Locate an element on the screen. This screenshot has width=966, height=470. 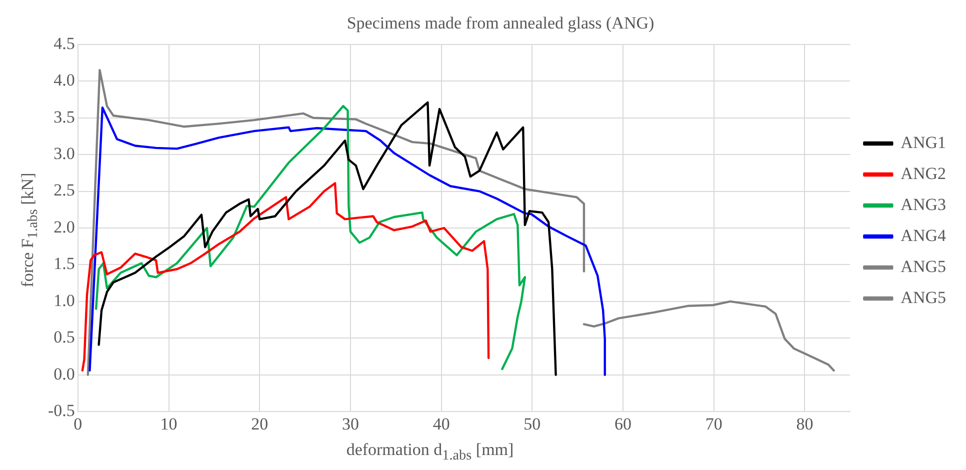
y-tick-label: 3.5 is located at coordinates (64, 116).